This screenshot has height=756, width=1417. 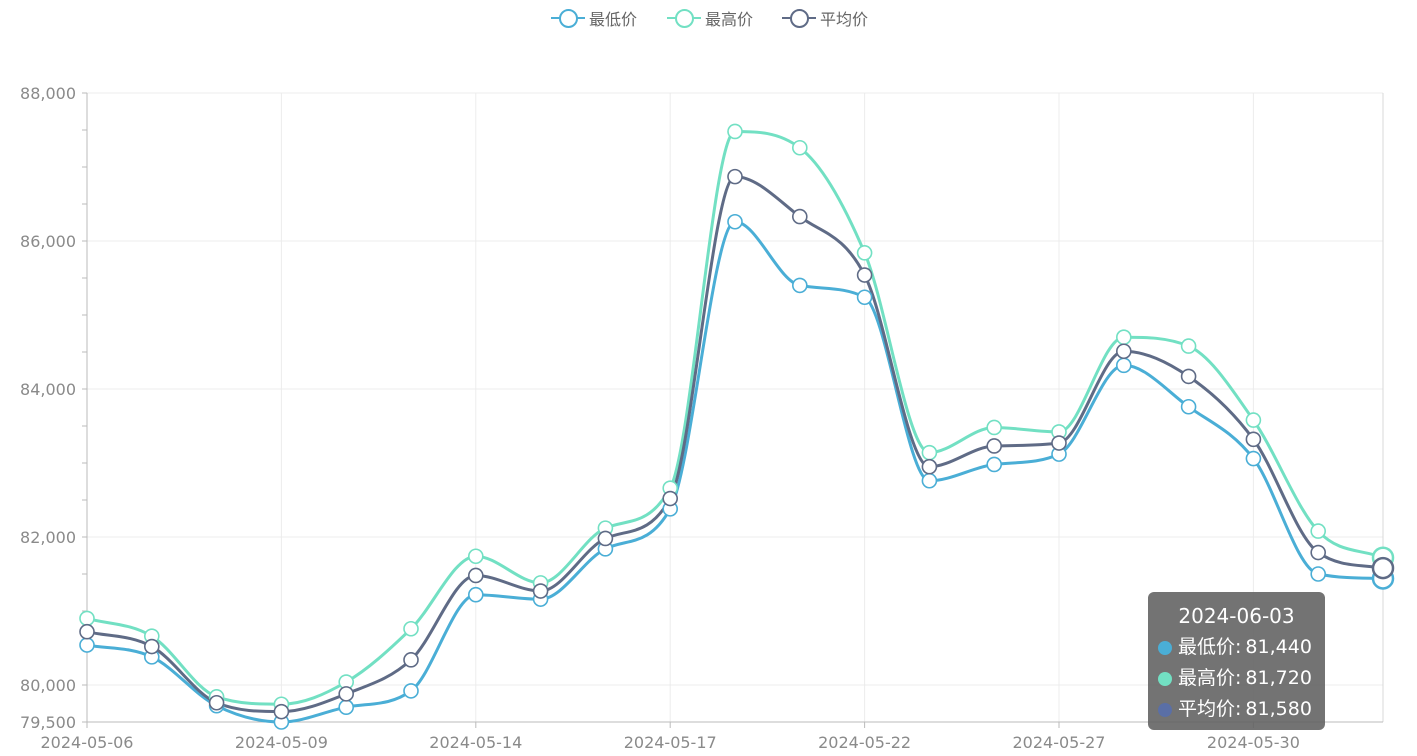 What do you see at coordinates (729, 19) in the screenshot?
I see `legend-label: 最高价` at bounding box center [729, 19].